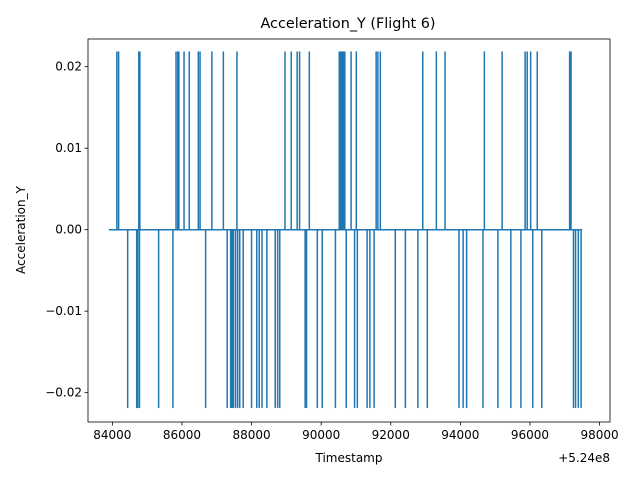 This screenshot has height=480, width=640. Describe the element at coordinates (584, 458) in the screenshot. I see `x-offset-label: +5.24e8` at that location.